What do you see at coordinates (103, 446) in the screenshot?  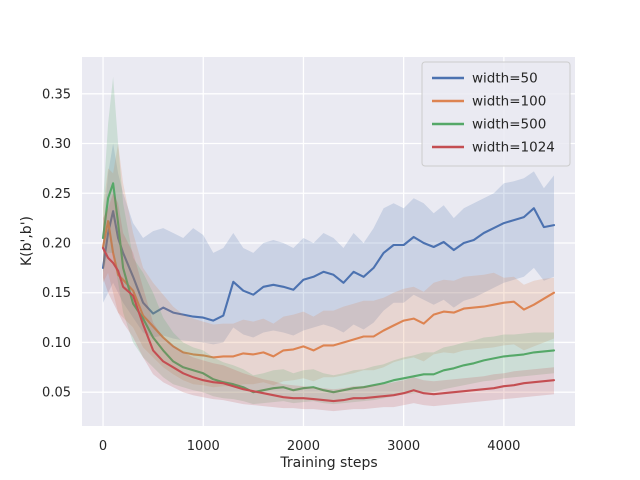 I see `x-tick-label: 0` at bounding box center [103, 446].